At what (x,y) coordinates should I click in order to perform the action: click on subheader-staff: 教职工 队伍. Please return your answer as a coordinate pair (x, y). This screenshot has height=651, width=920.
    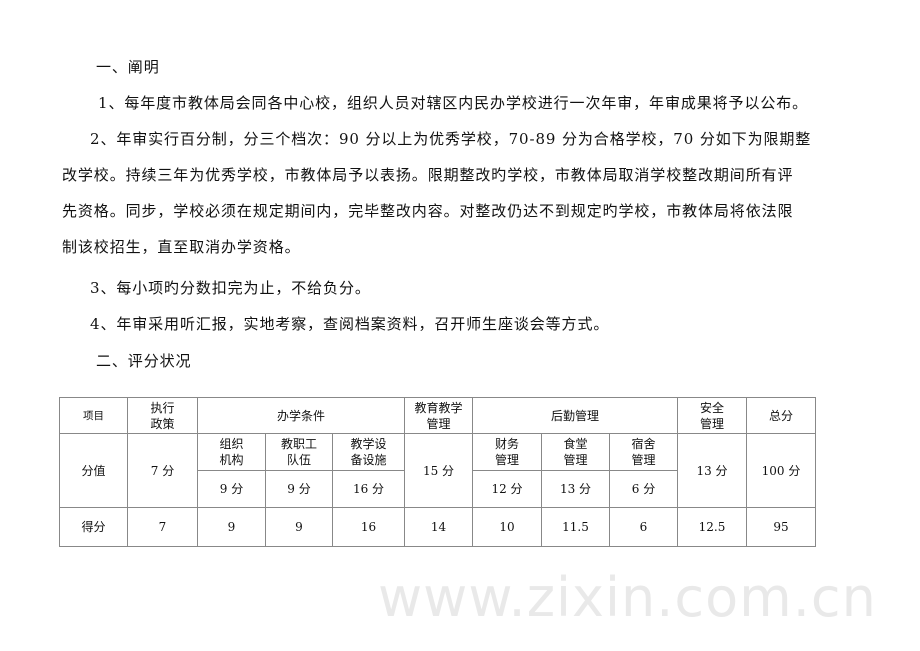
    Looking at the image, I should click on (299, 452).